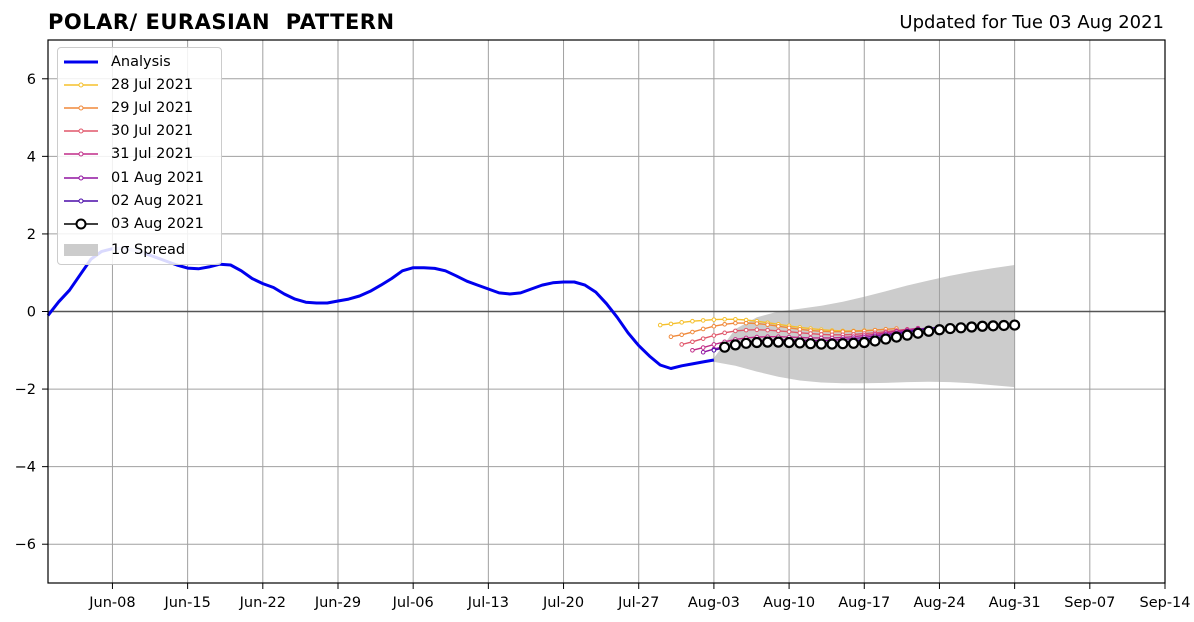 The width and height of the screenshot is (1194, 622). What do you see at coordinates (81, 62) in the screenshot?
I see `legend-symbol-analysis` at bounding box center [81, 62].